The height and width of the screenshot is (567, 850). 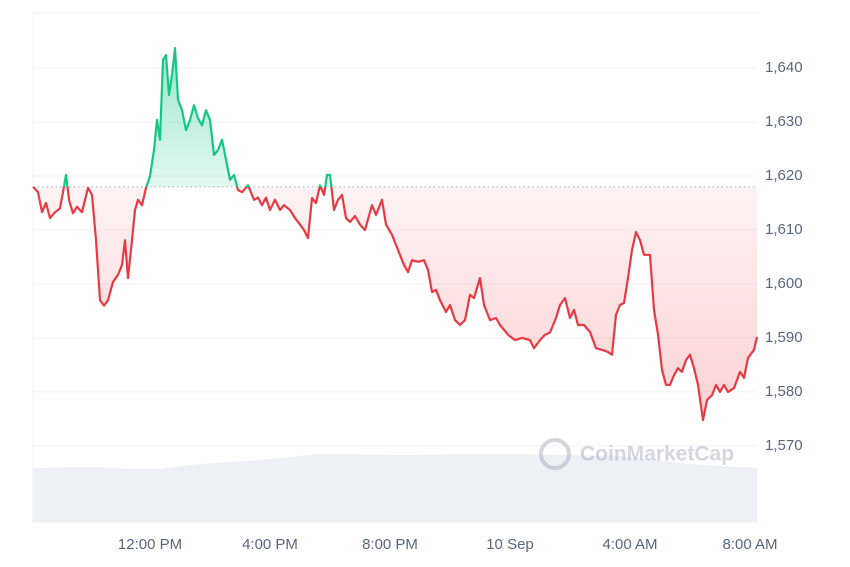 What do you see at coordinates (270, 544) in the screenshot?
I see `x-tick-label: 4:00 PM` at bounding box center [270, 544].